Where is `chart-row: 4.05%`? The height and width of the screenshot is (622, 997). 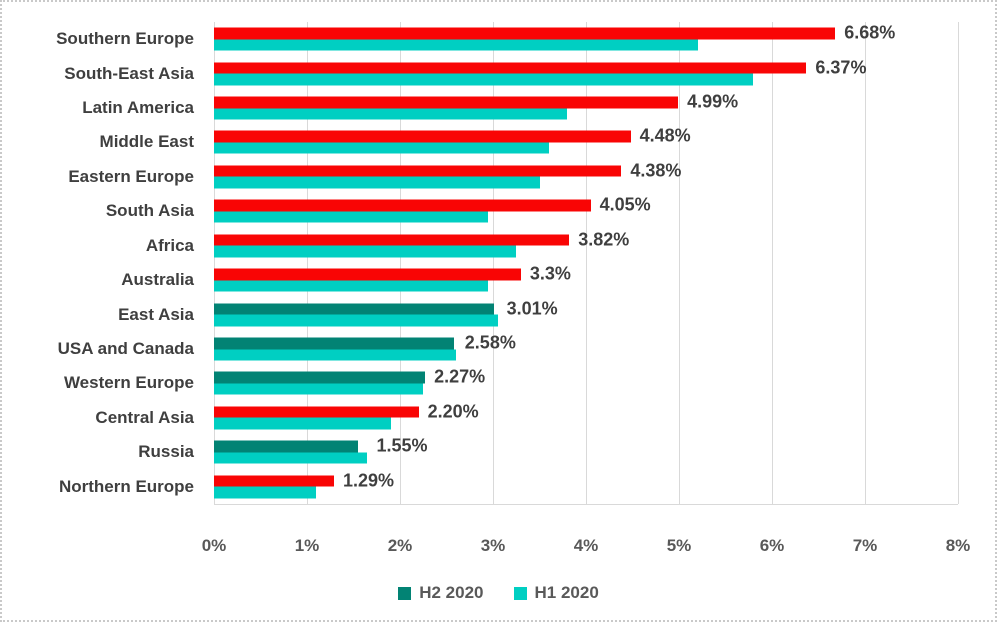
chart-row: 4.05% is located at coordinates (586, 211).